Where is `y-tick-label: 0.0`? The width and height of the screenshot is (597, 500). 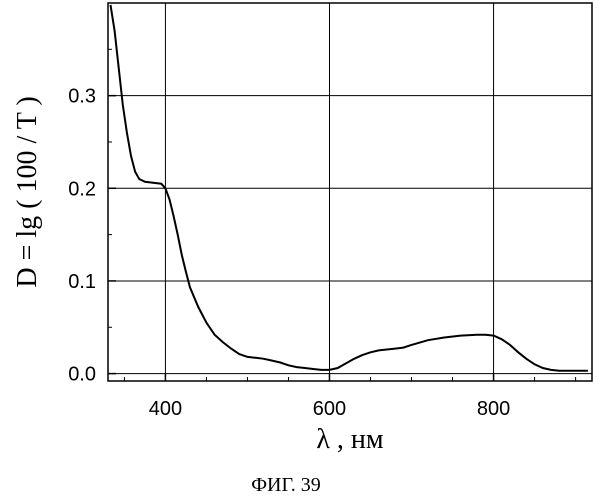
y-tick-label: 0.0 is located at coordinates (82, 375).